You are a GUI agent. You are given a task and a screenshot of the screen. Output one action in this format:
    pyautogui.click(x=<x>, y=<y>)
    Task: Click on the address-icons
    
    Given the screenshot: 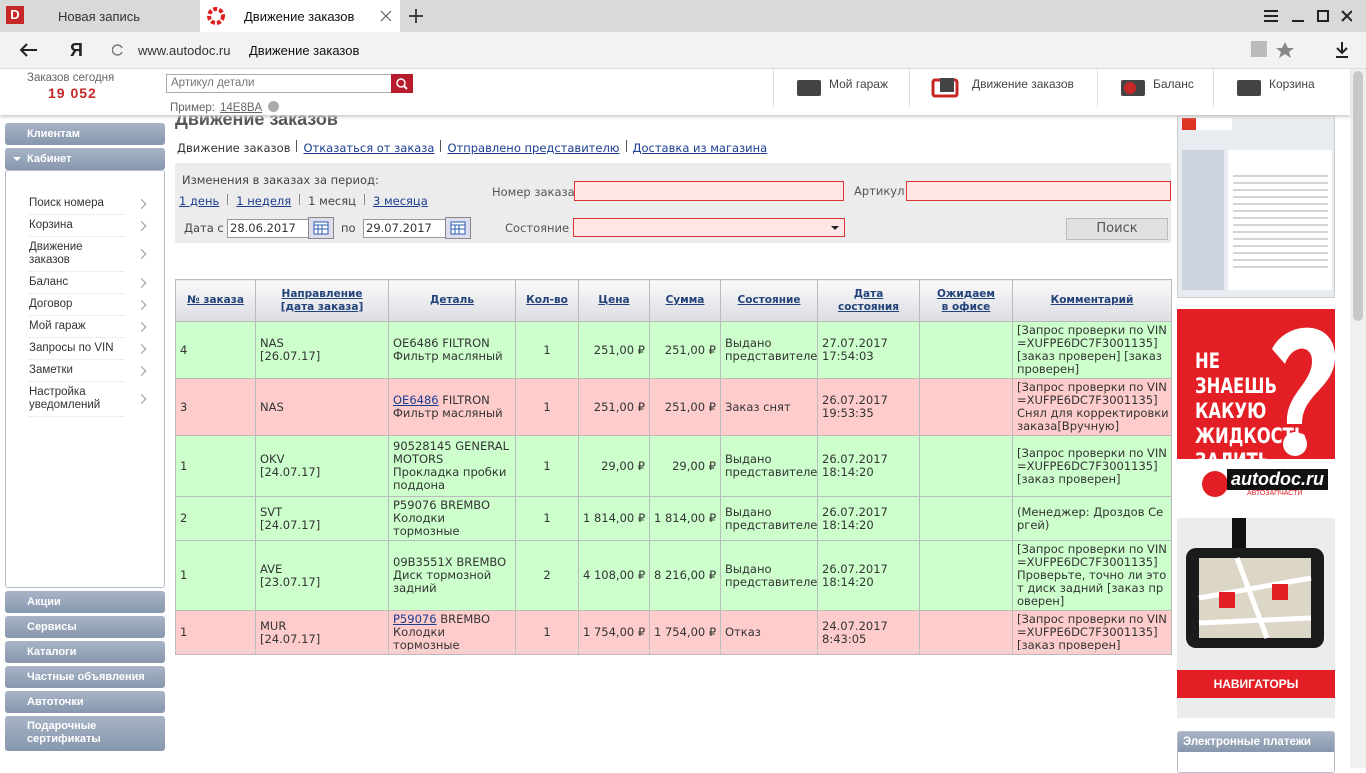 What is the action you would take?
    pyautogui.click(x=1305, y=50)
    